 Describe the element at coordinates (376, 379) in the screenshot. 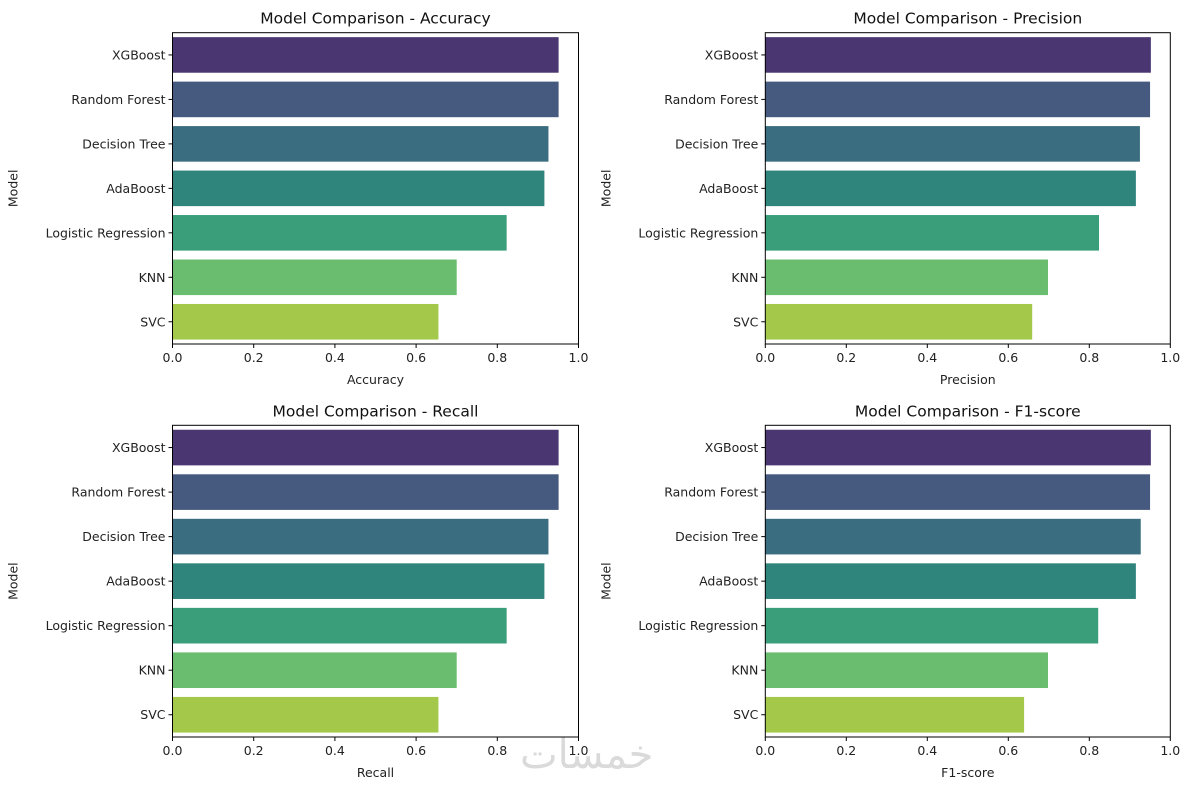

I see `x-axis-label: Accuracy` at that location.